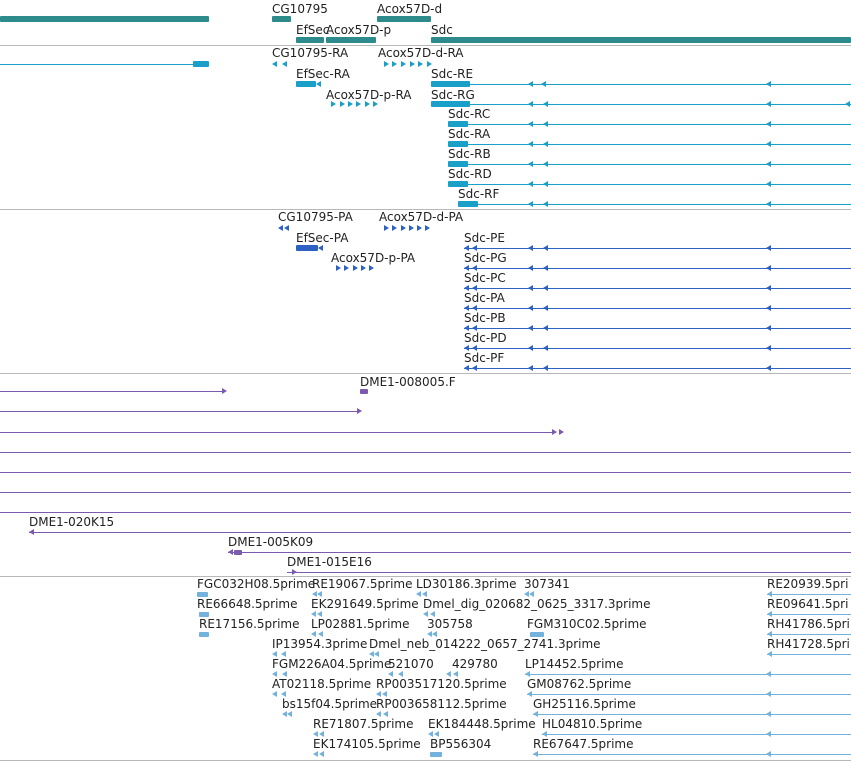  I want to click on transcript-label: Sdc-RB, so click(469, 154).